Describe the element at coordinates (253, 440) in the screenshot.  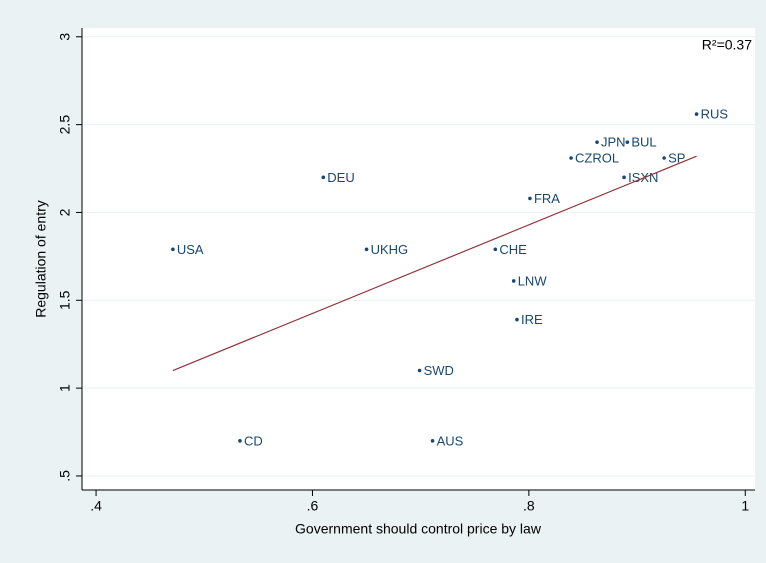
I see `point-label: CD` at that location.